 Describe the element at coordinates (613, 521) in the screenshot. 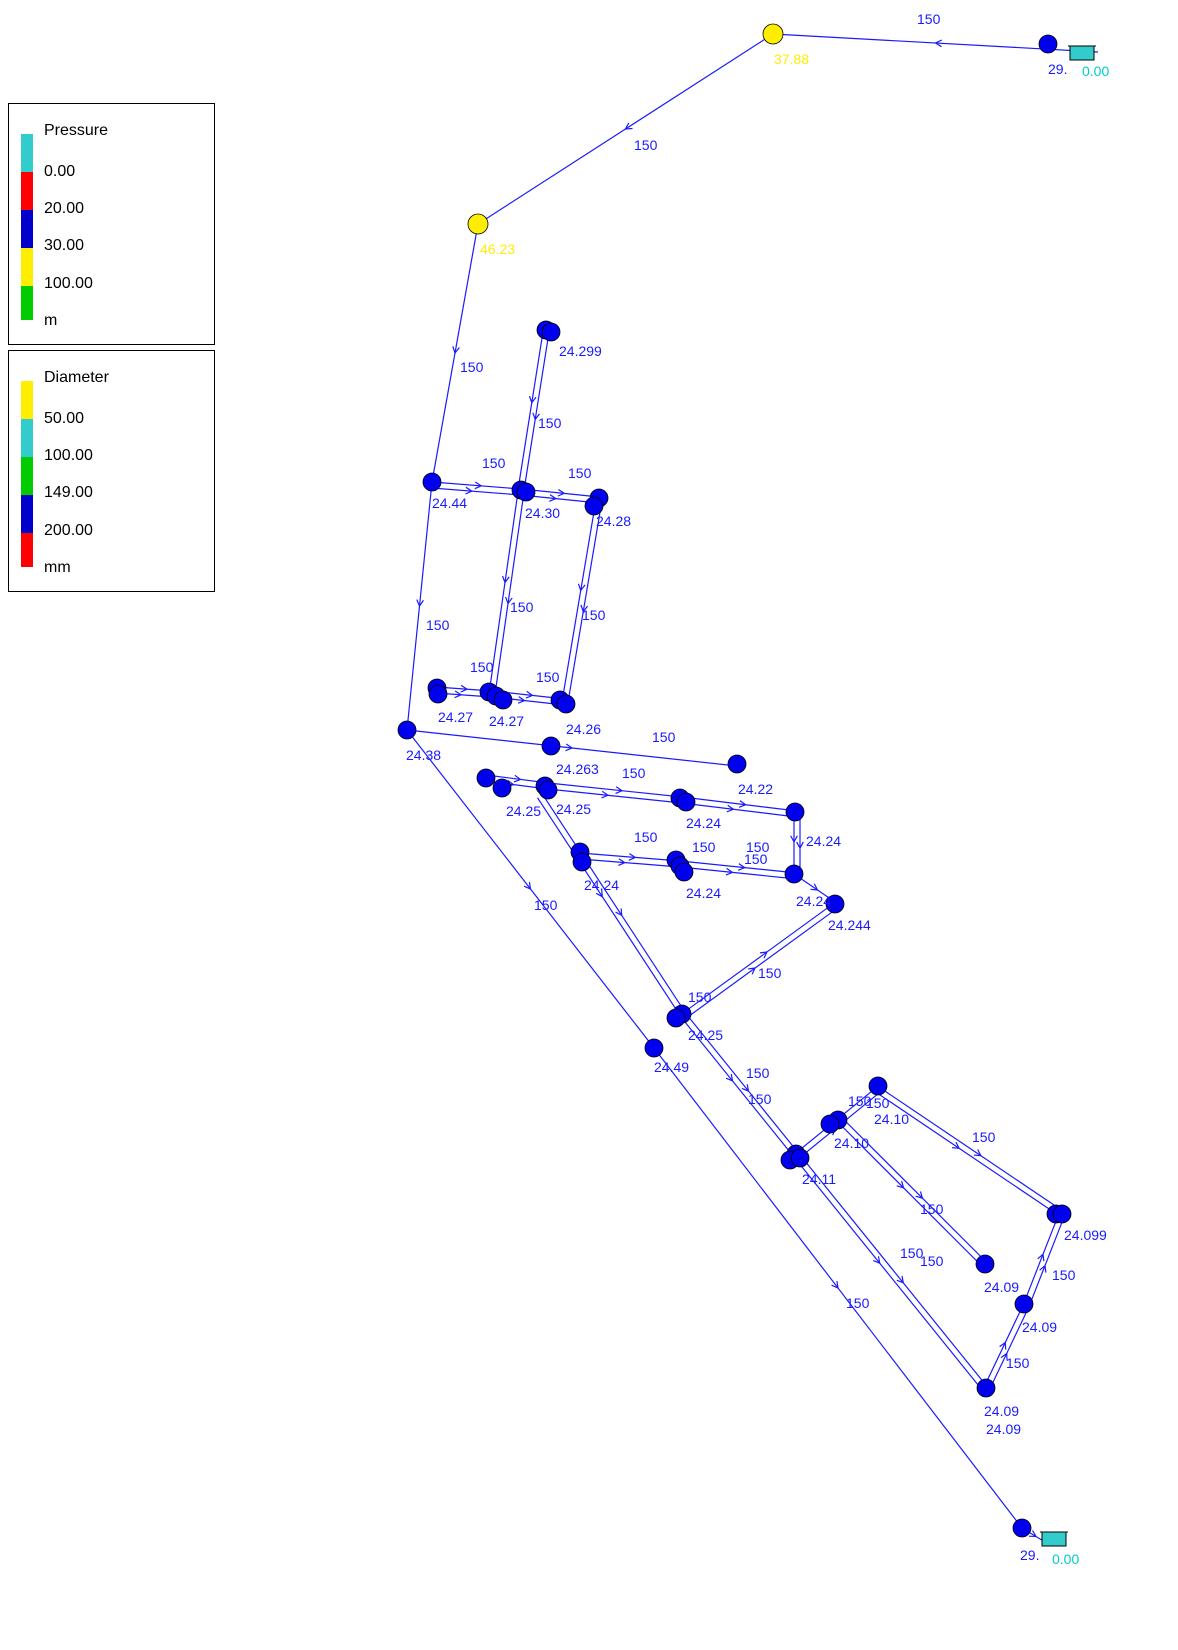

I see `node-pressure-label: 24.28` at that location.